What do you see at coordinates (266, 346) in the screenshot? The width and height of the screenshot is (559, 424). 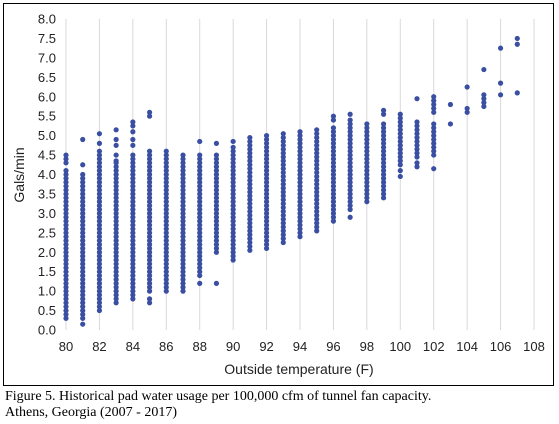 I see `x-tick-label: 92` at bounding box center [266, 346].